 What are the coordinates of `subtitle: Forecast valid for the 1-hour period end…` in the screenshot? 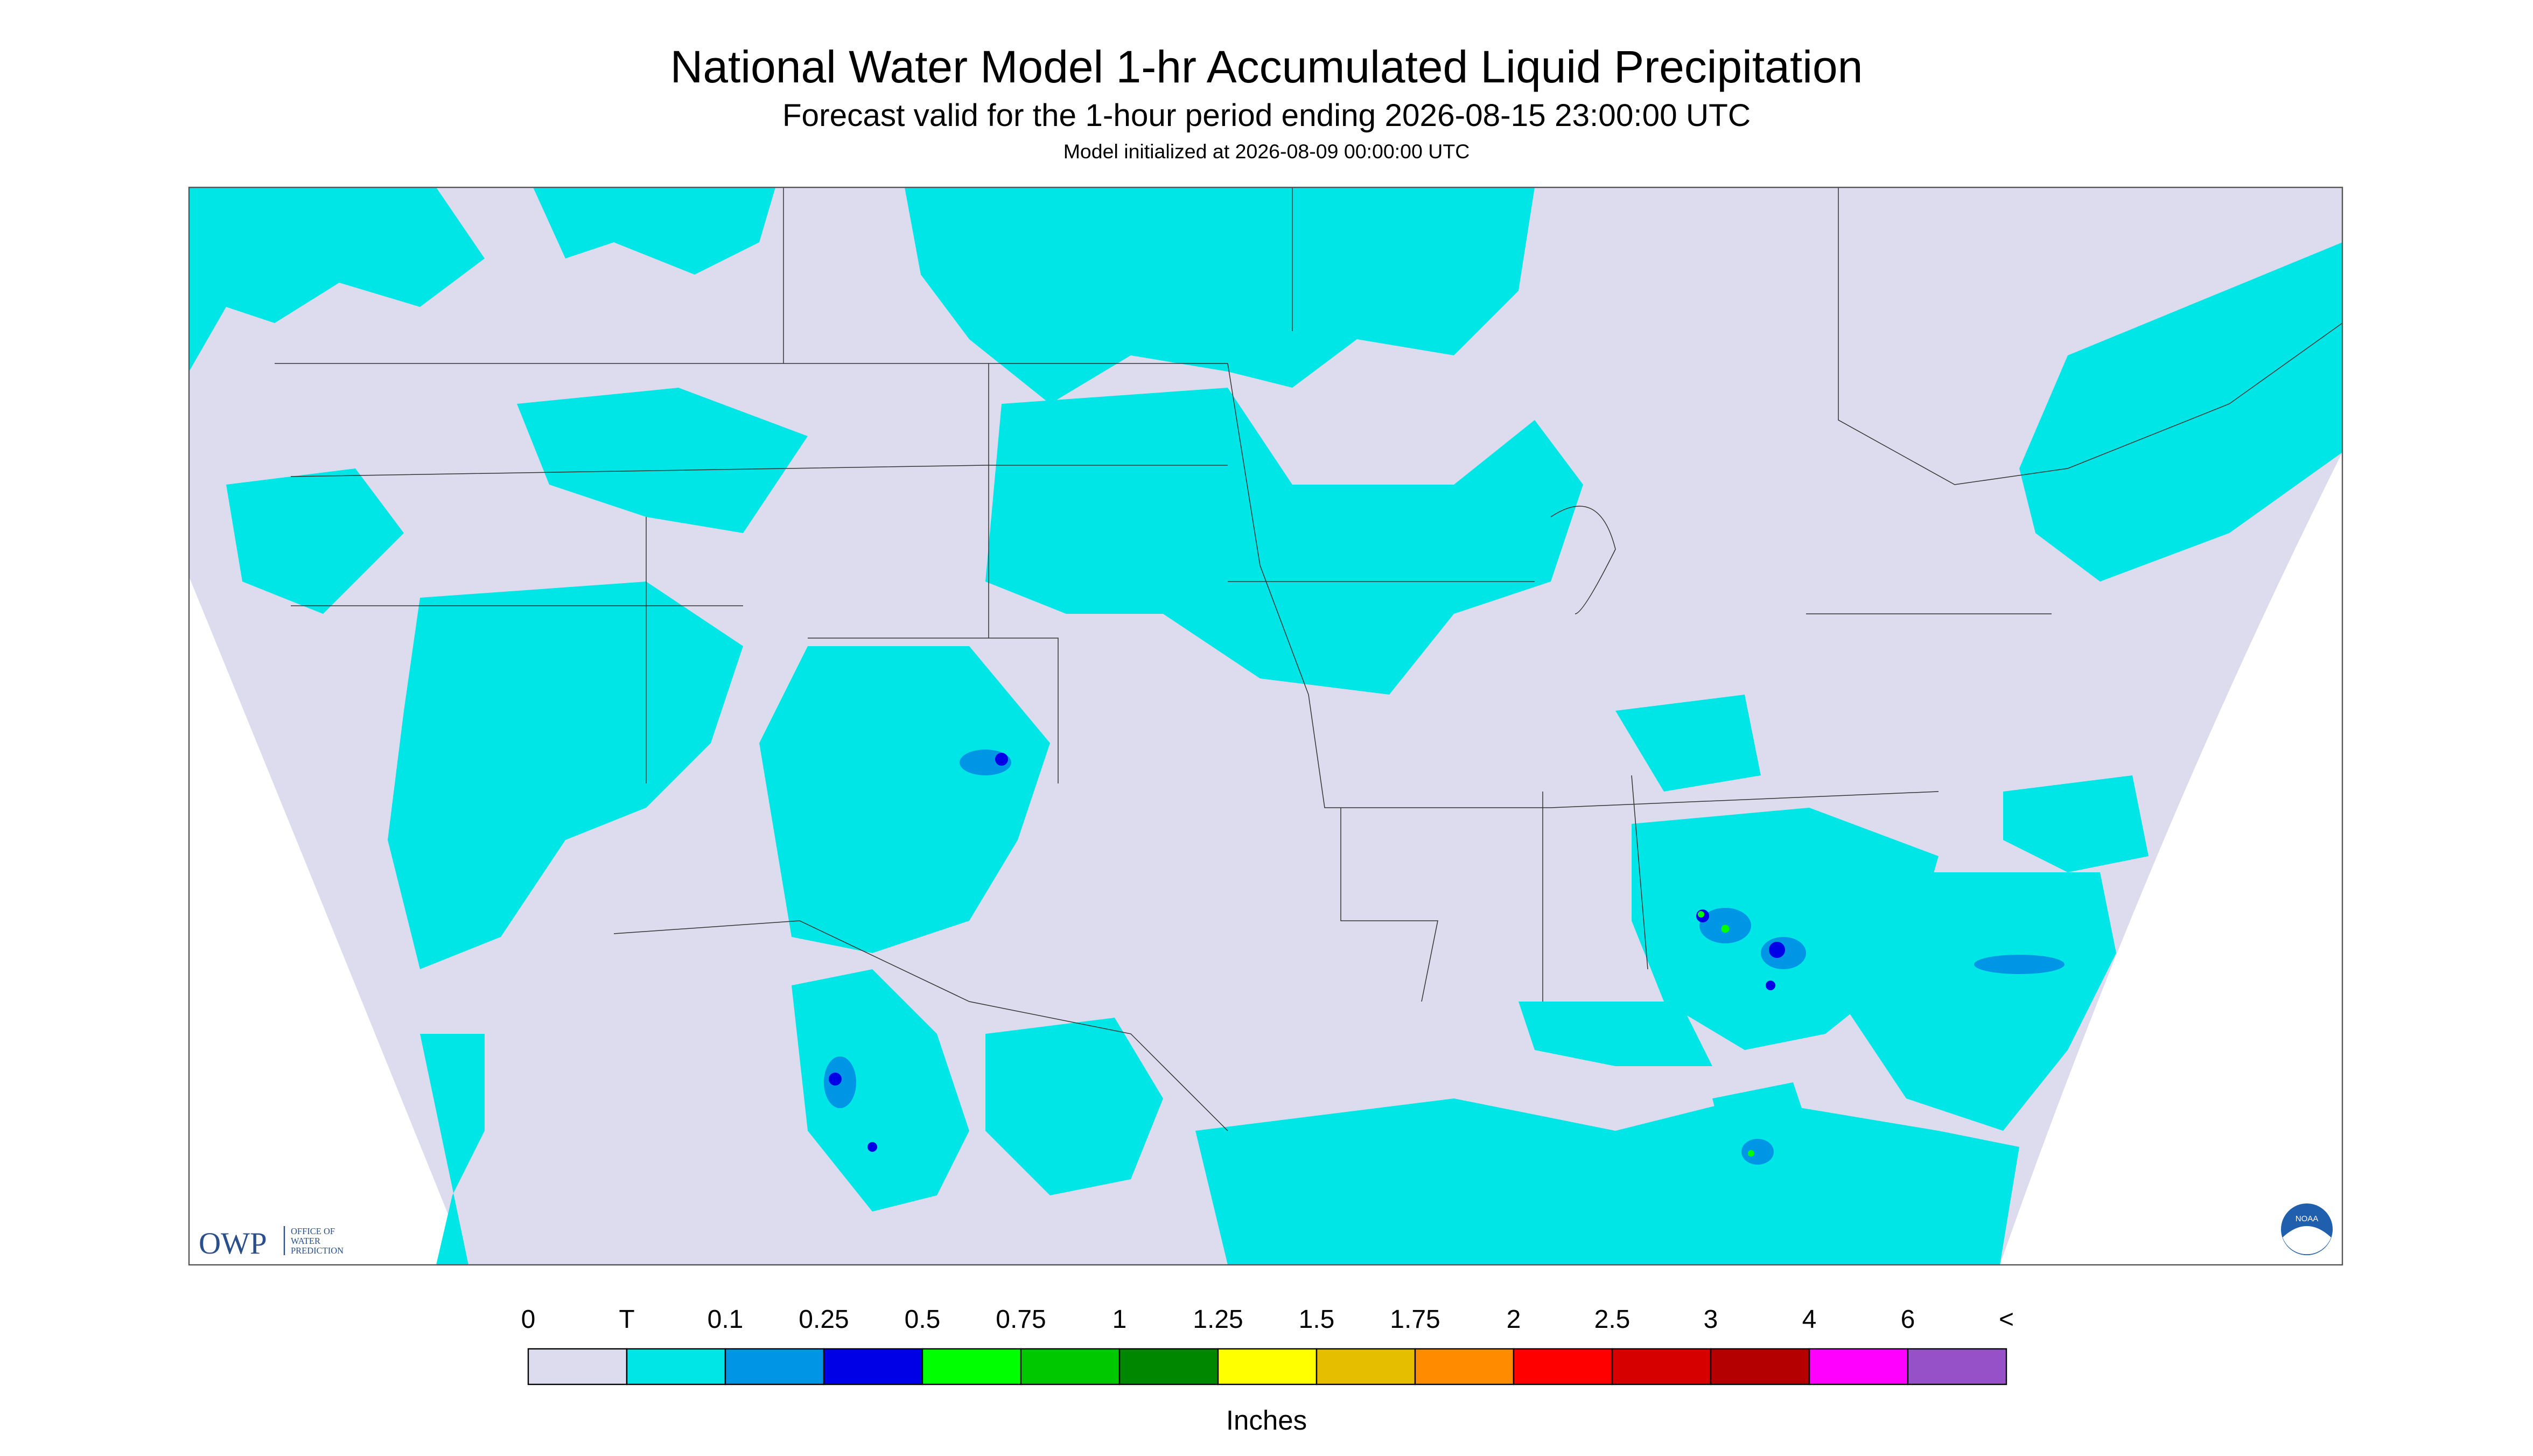 It's located at (1266, 115).